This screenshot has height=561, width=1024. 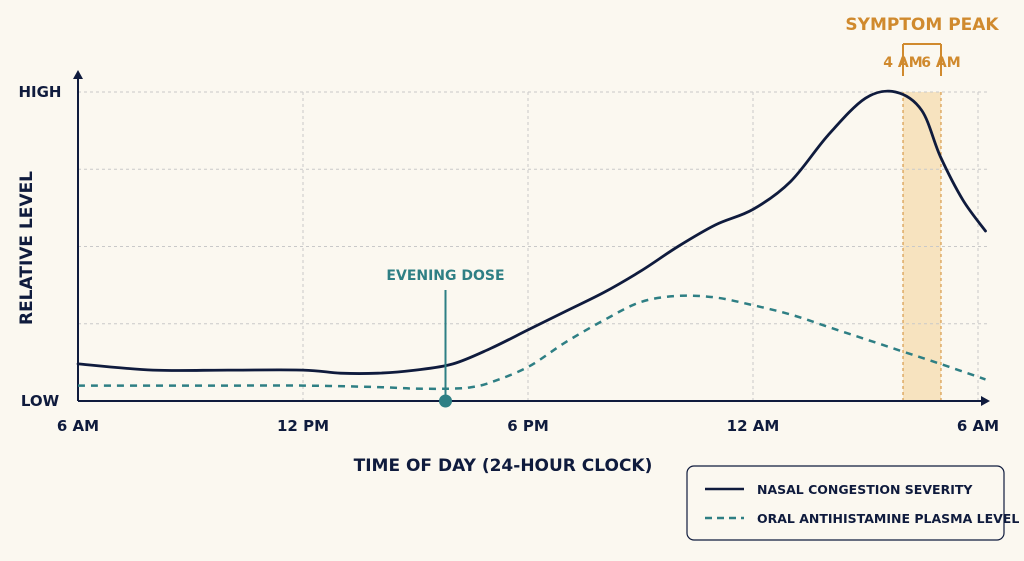 I want to click on evening-dose-marker-dot, so click(x=445, y=401).